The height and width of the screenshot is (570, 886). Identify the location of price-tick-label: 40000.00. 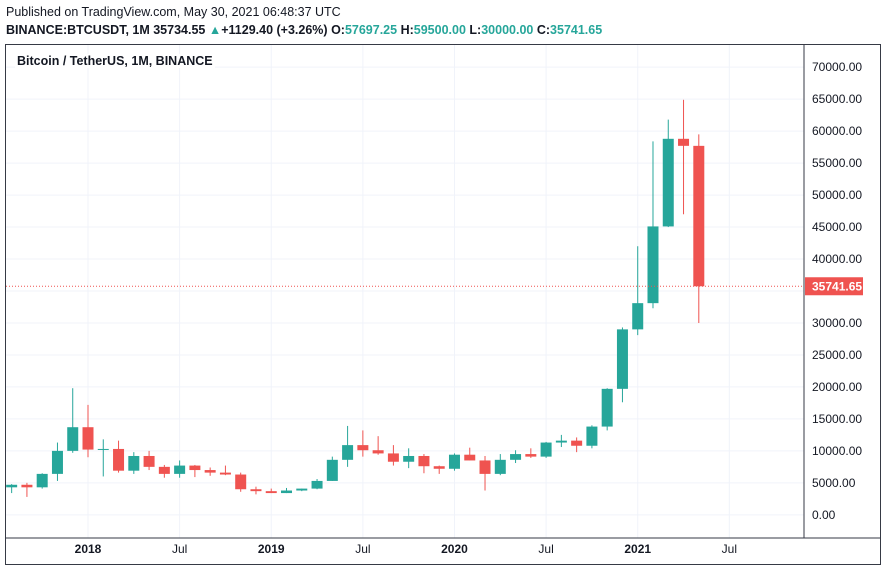
(837, 259).